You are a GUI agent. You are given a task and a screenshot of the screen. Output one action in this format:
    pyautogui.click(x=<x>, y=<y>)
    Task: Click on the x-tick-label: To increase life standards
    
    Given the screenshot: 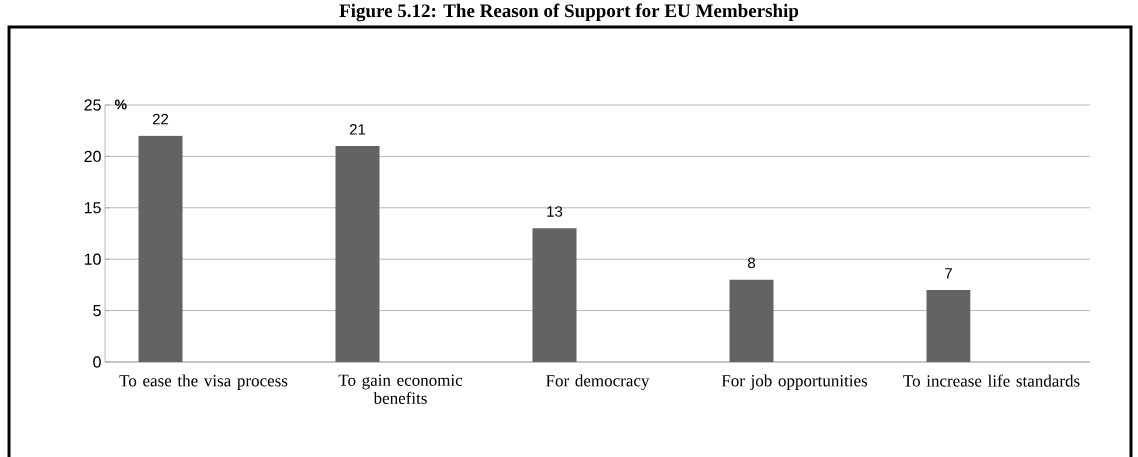 What is the action you would take?
    pyautogui.click(x=991, y=380)
    